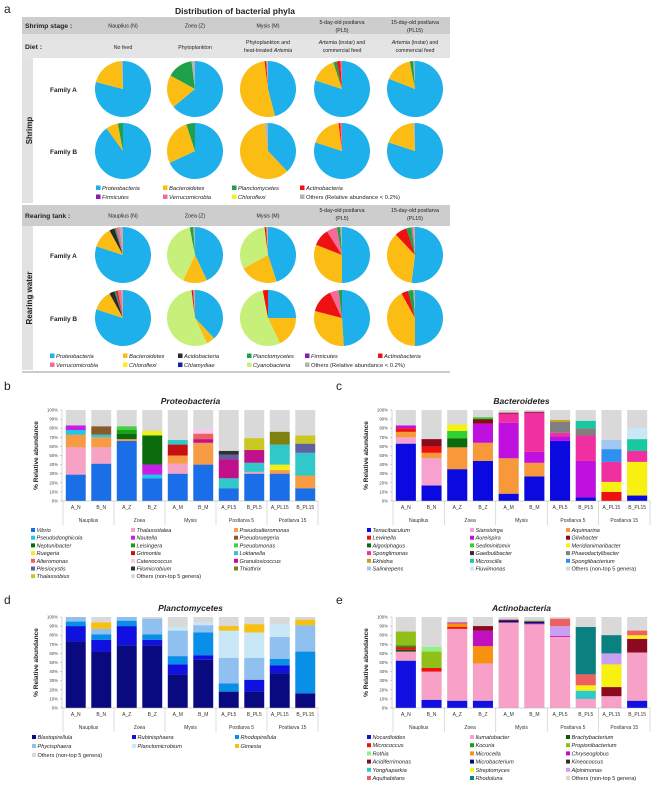 The height and width of the screenshot is (786, 659). I want to click on bar-segment-ilumatobacter, so click(585, 703).